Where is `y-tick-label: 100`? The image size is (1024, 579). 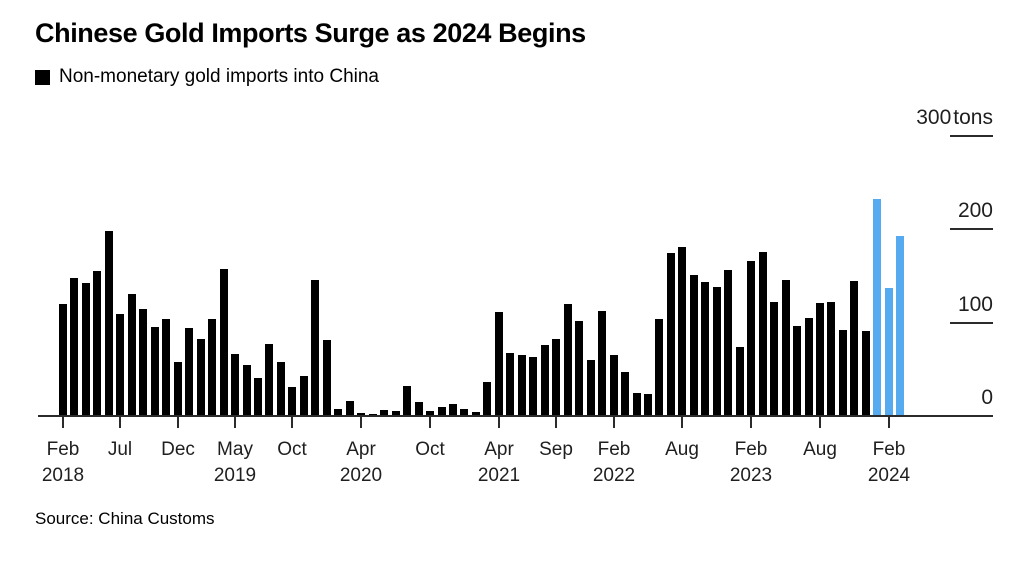 y-tick-label: 100 is located at coordinates (975, 305).